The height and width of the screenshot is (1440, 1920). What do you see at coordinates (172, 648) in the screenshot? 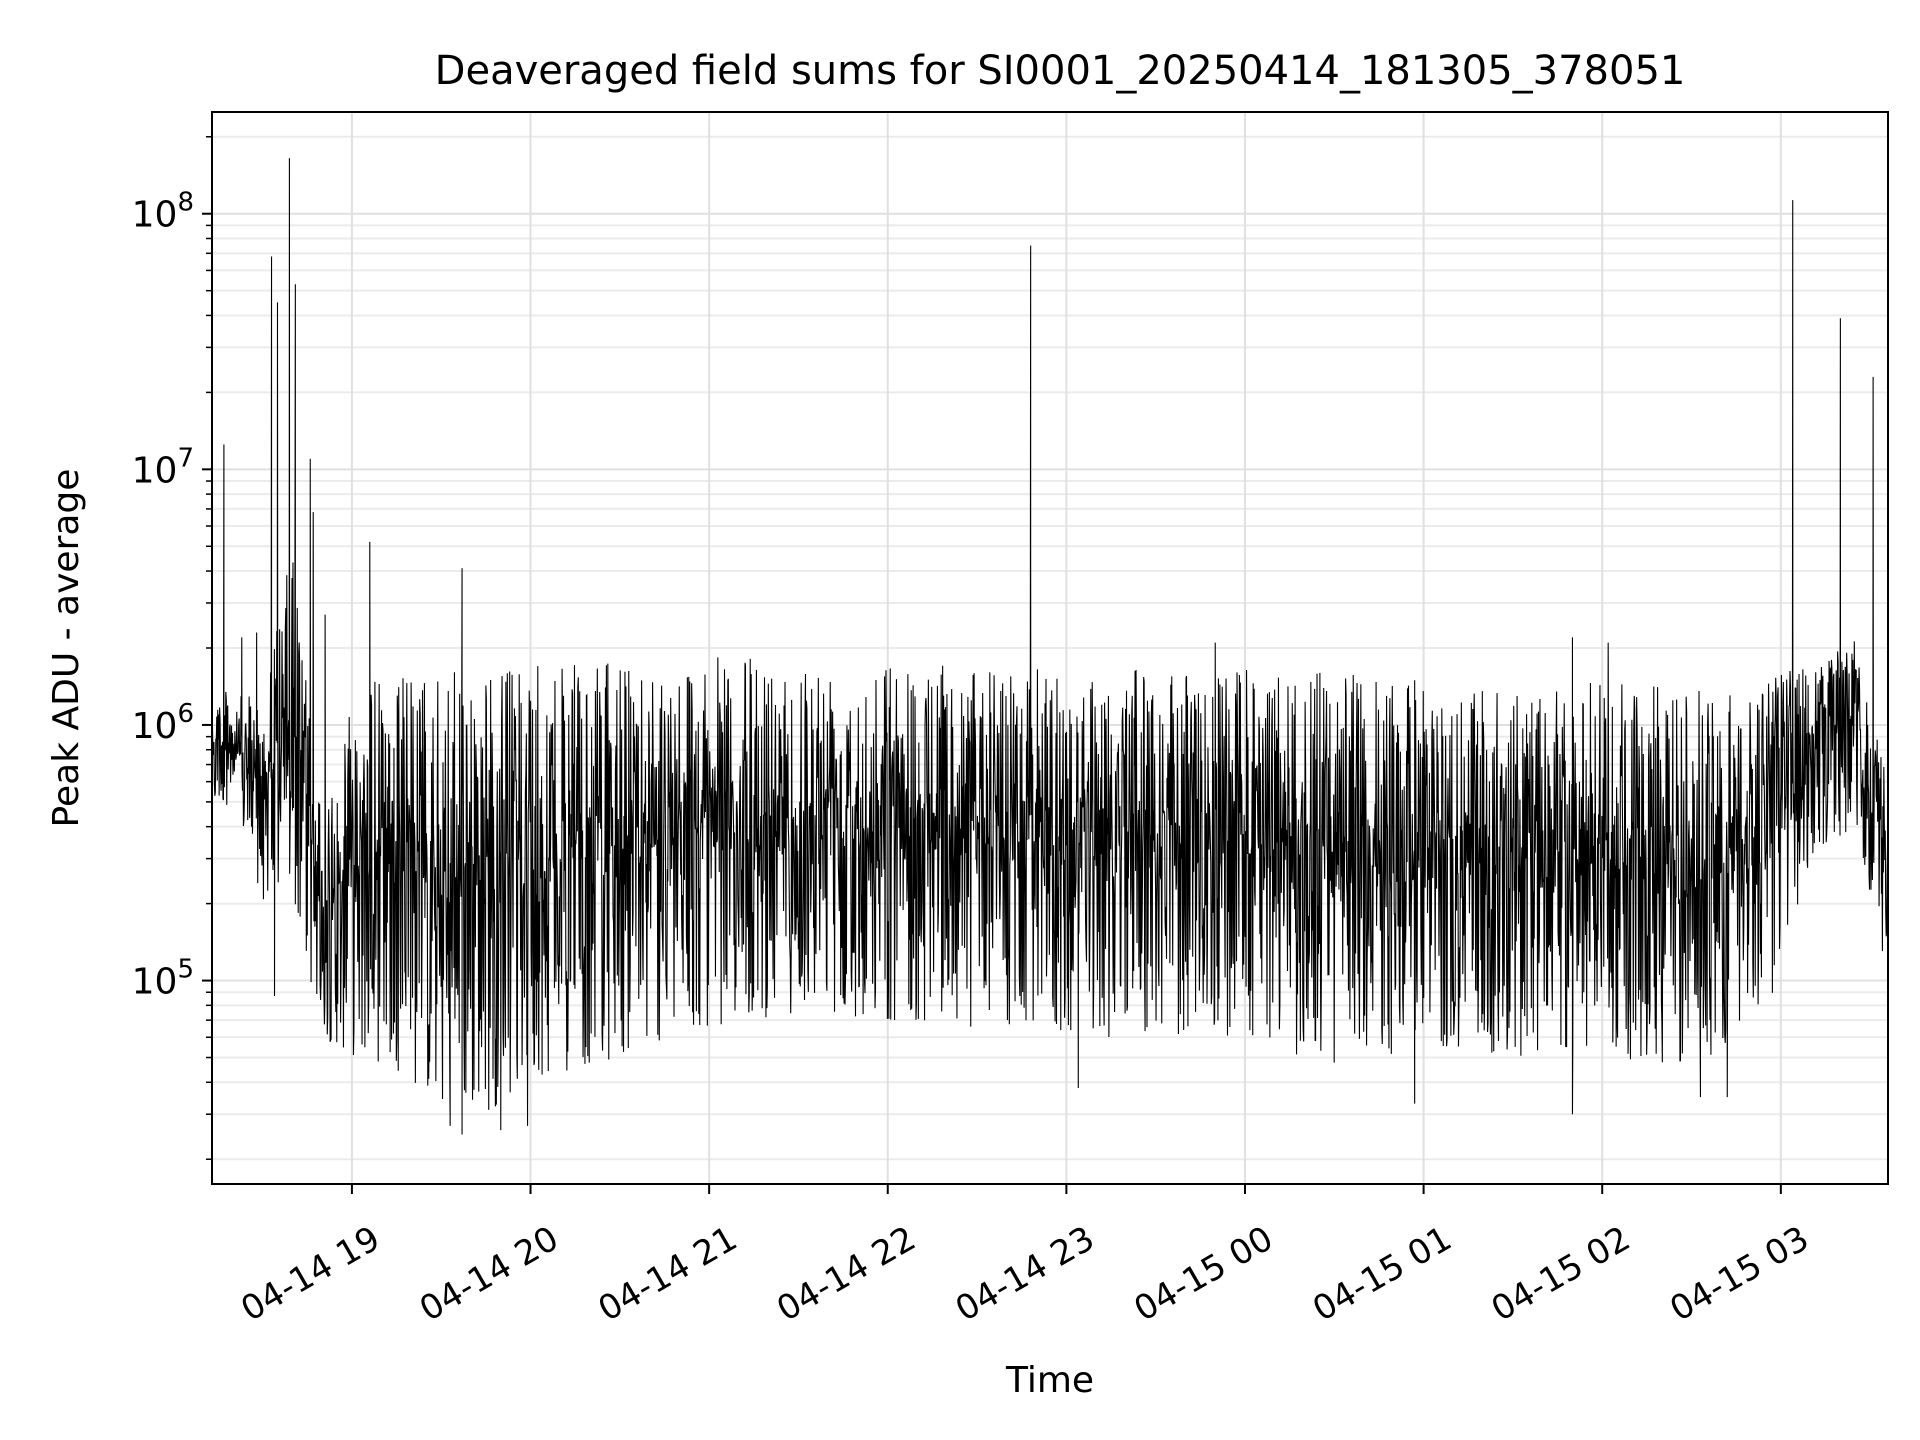
I see `y-axis: 10⁵ 10⁶ 10⁷ 10⁸` at bounding box center [172, 648].